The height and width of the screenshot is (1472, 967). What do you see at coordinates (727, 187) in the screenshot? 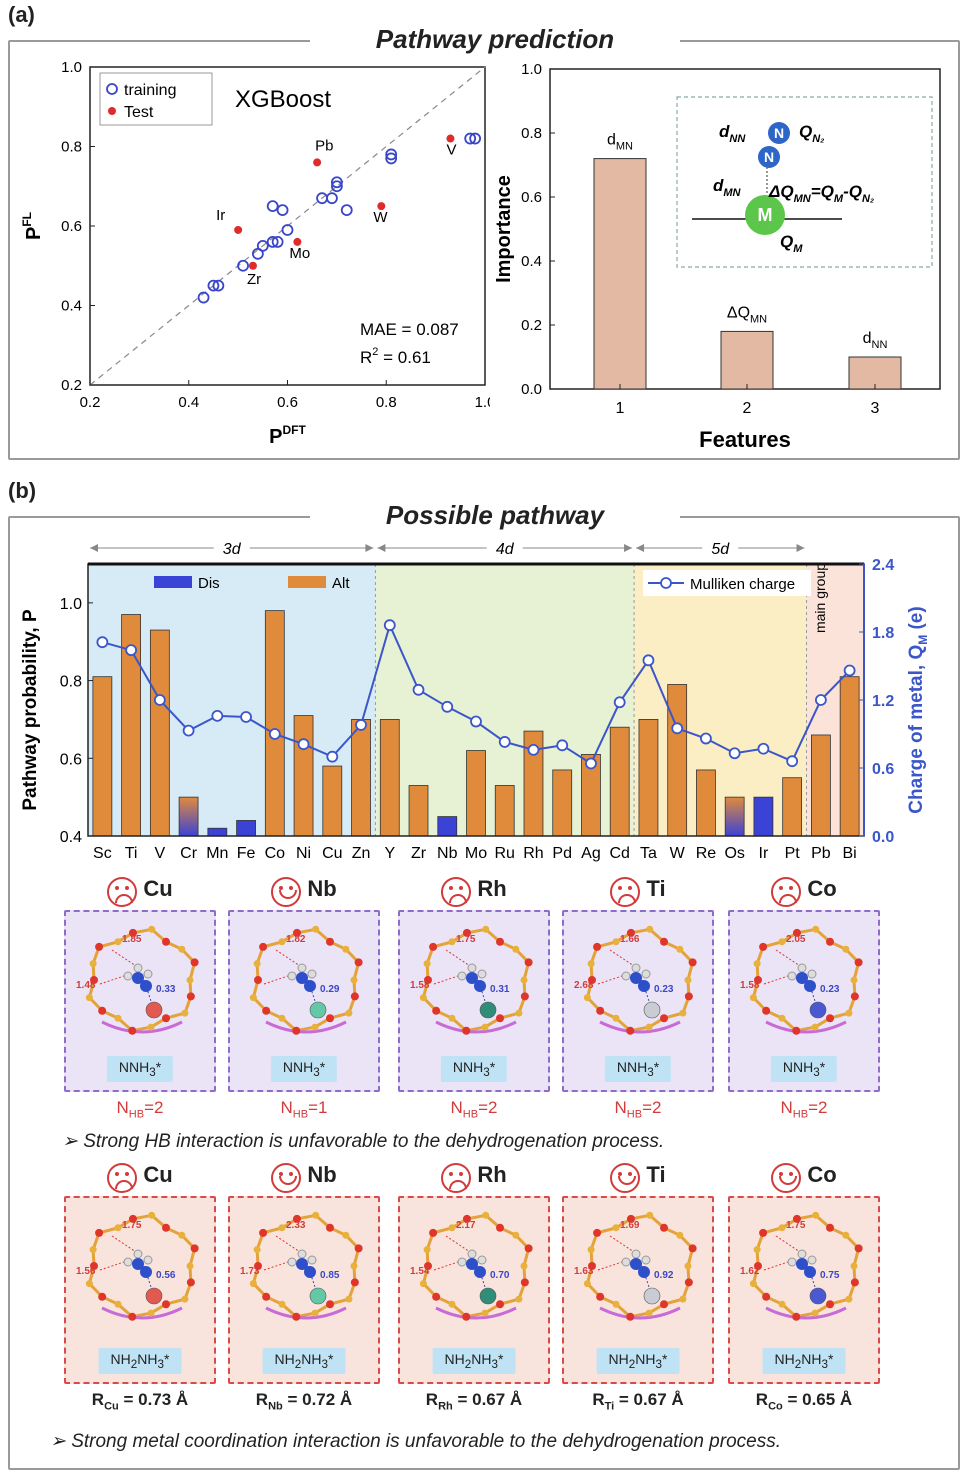
I see `inset-dmn: dMN` at bounding box center [727, 187].